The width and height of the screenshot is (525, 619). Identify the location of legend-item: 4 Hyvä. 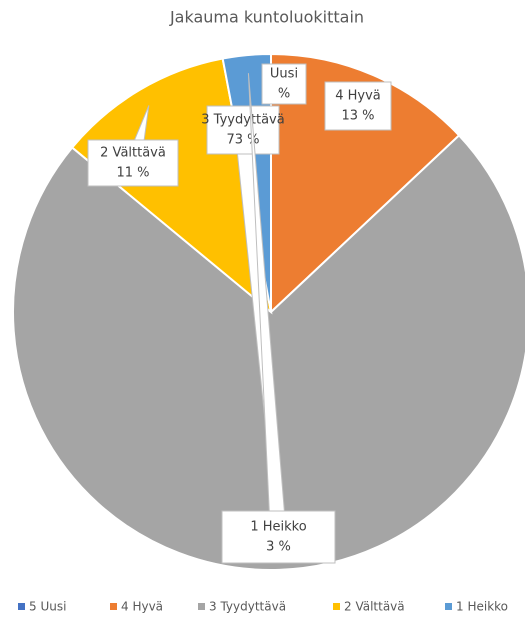
(136, 607).